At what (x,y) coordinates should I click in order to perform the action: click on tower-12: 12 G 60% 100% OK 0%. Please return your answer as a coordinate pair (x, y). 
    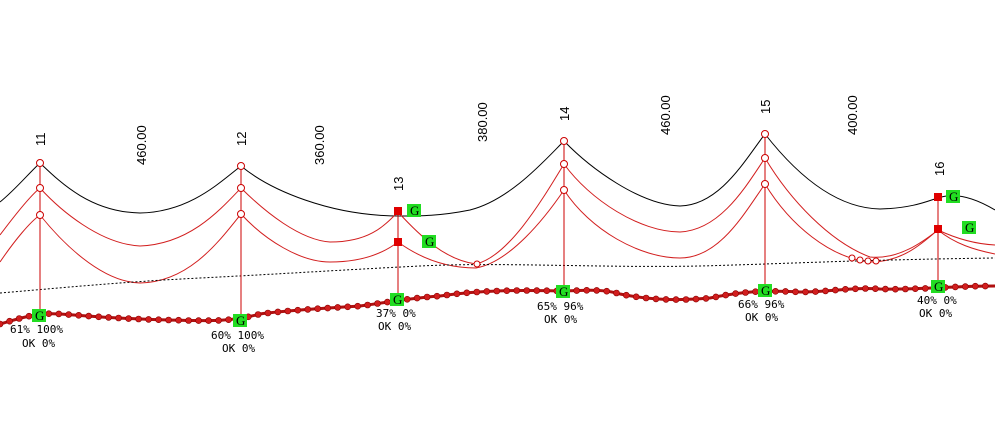
    Looking at the image, I should click on (237, 243).